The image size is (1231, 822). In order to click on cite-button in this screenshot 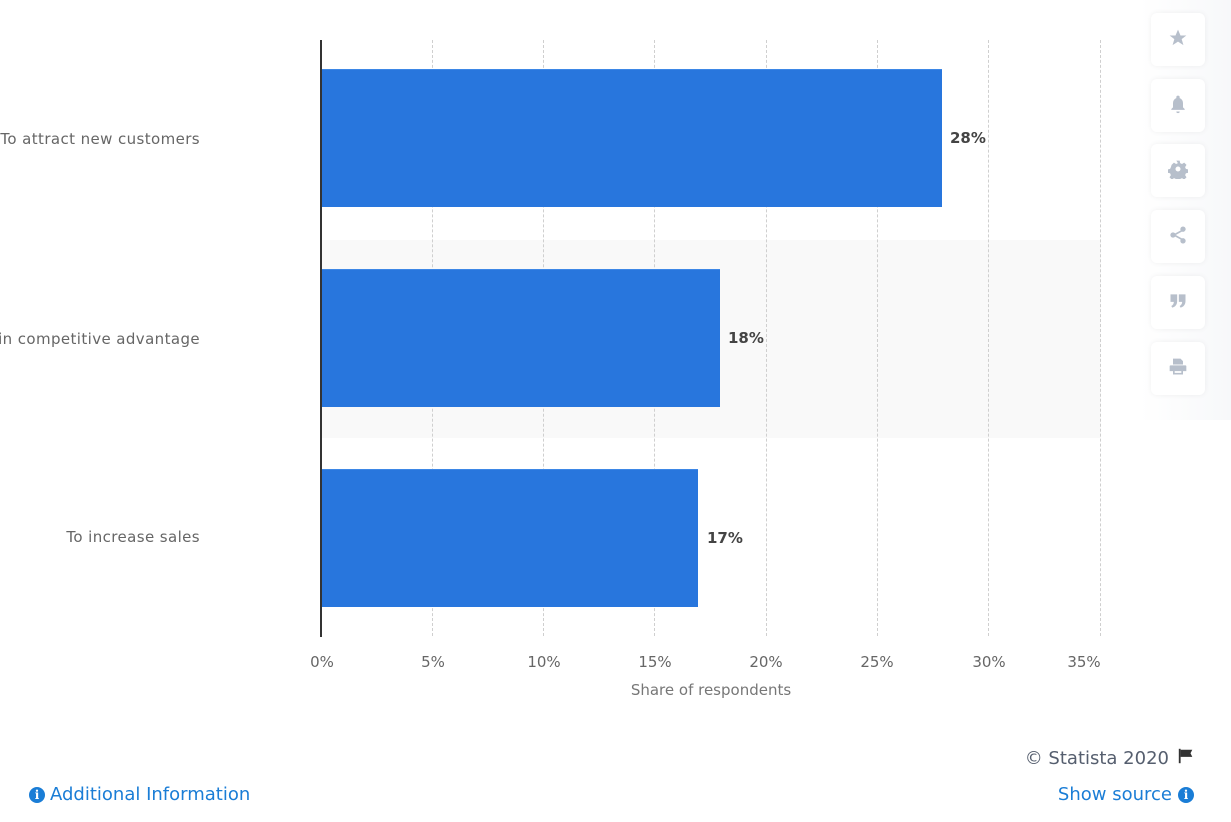, I will do `click(1178, 302)`.